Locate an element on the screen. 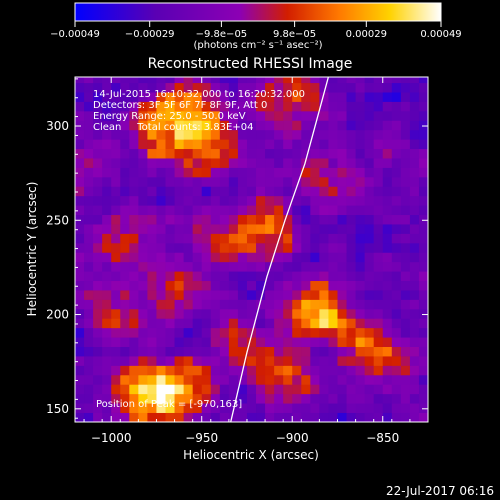 The image size is (500, 500). x-axis-label: Heliocentric X (arcsec) is located at coordinates (251, 455).